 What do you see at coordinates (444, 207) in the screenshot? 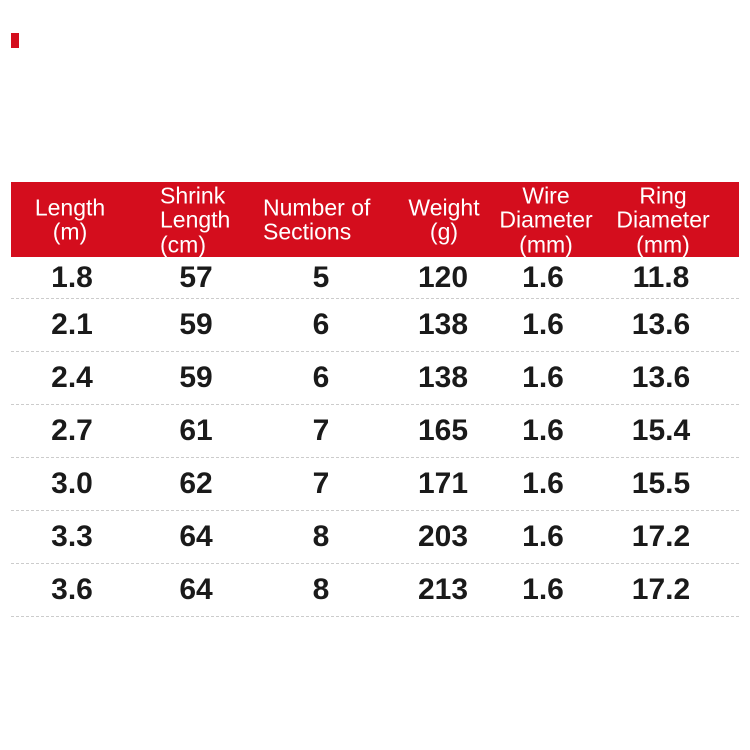
I see `header-line: Weight` at bounding box center [444, 207].